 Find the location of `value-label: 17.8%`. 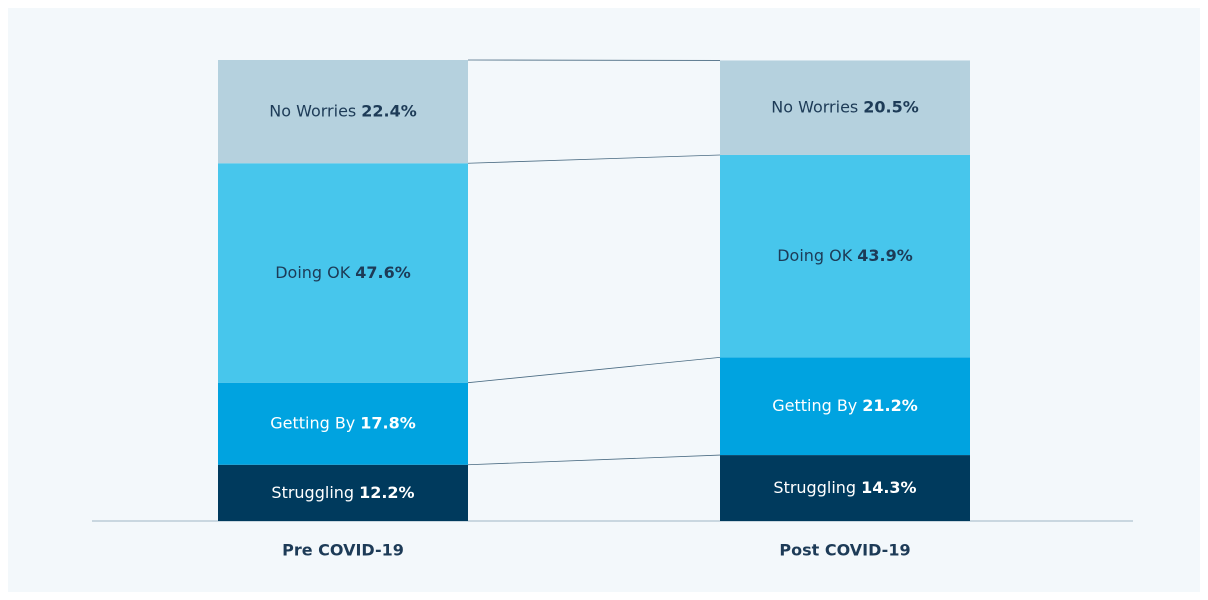

value-label: 17.8% is located at coordinates (388, 422).